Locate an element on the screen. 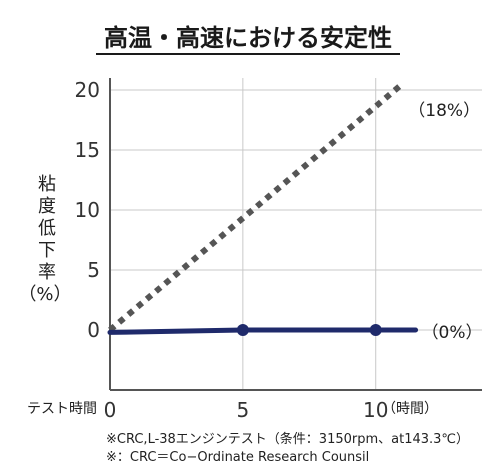  x-axis-unit: （時間） is located at coordinates (410, 409).